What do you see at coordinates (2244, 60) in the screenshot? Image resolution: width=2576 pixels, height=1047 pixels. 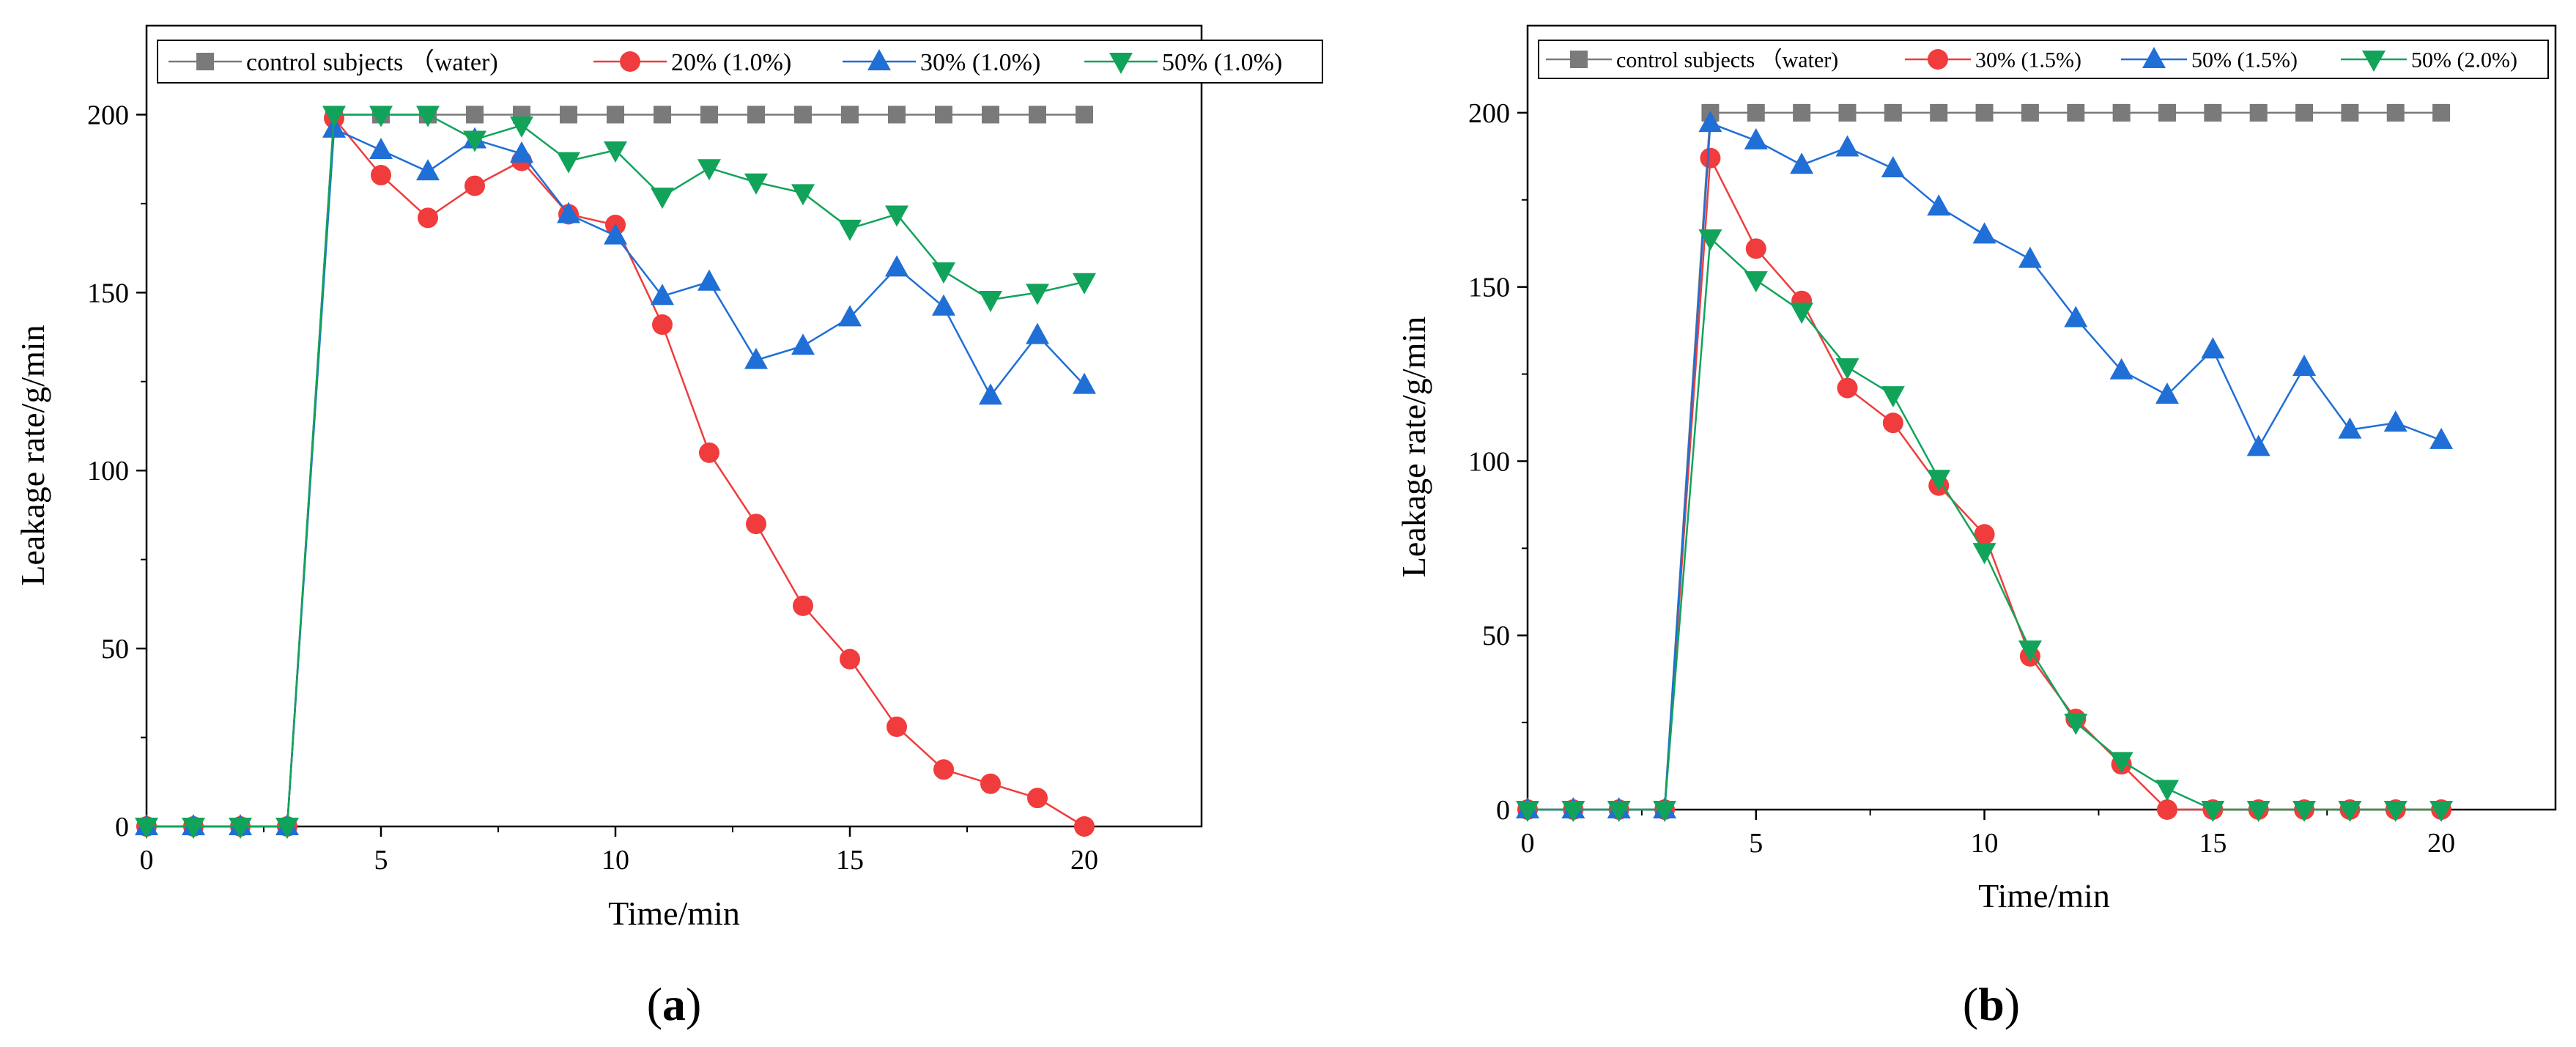 I see `legend-label-3: 50% (1.5%)` at bounding box center [2244, 60].